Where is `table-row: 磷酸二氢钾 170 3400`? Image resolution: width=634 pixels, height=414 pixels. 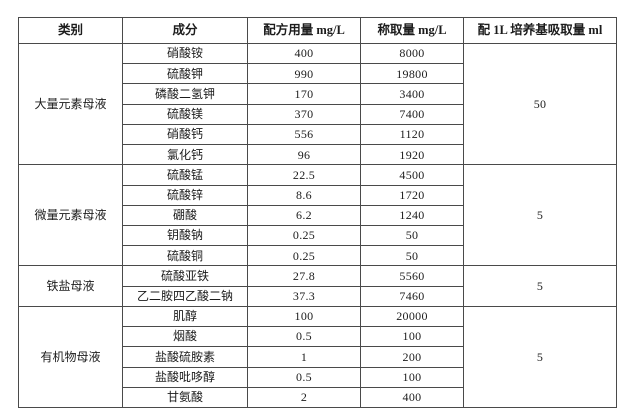
table-row: 磷酸二氢钾 170 3400 is located at coordinates (318, 94).